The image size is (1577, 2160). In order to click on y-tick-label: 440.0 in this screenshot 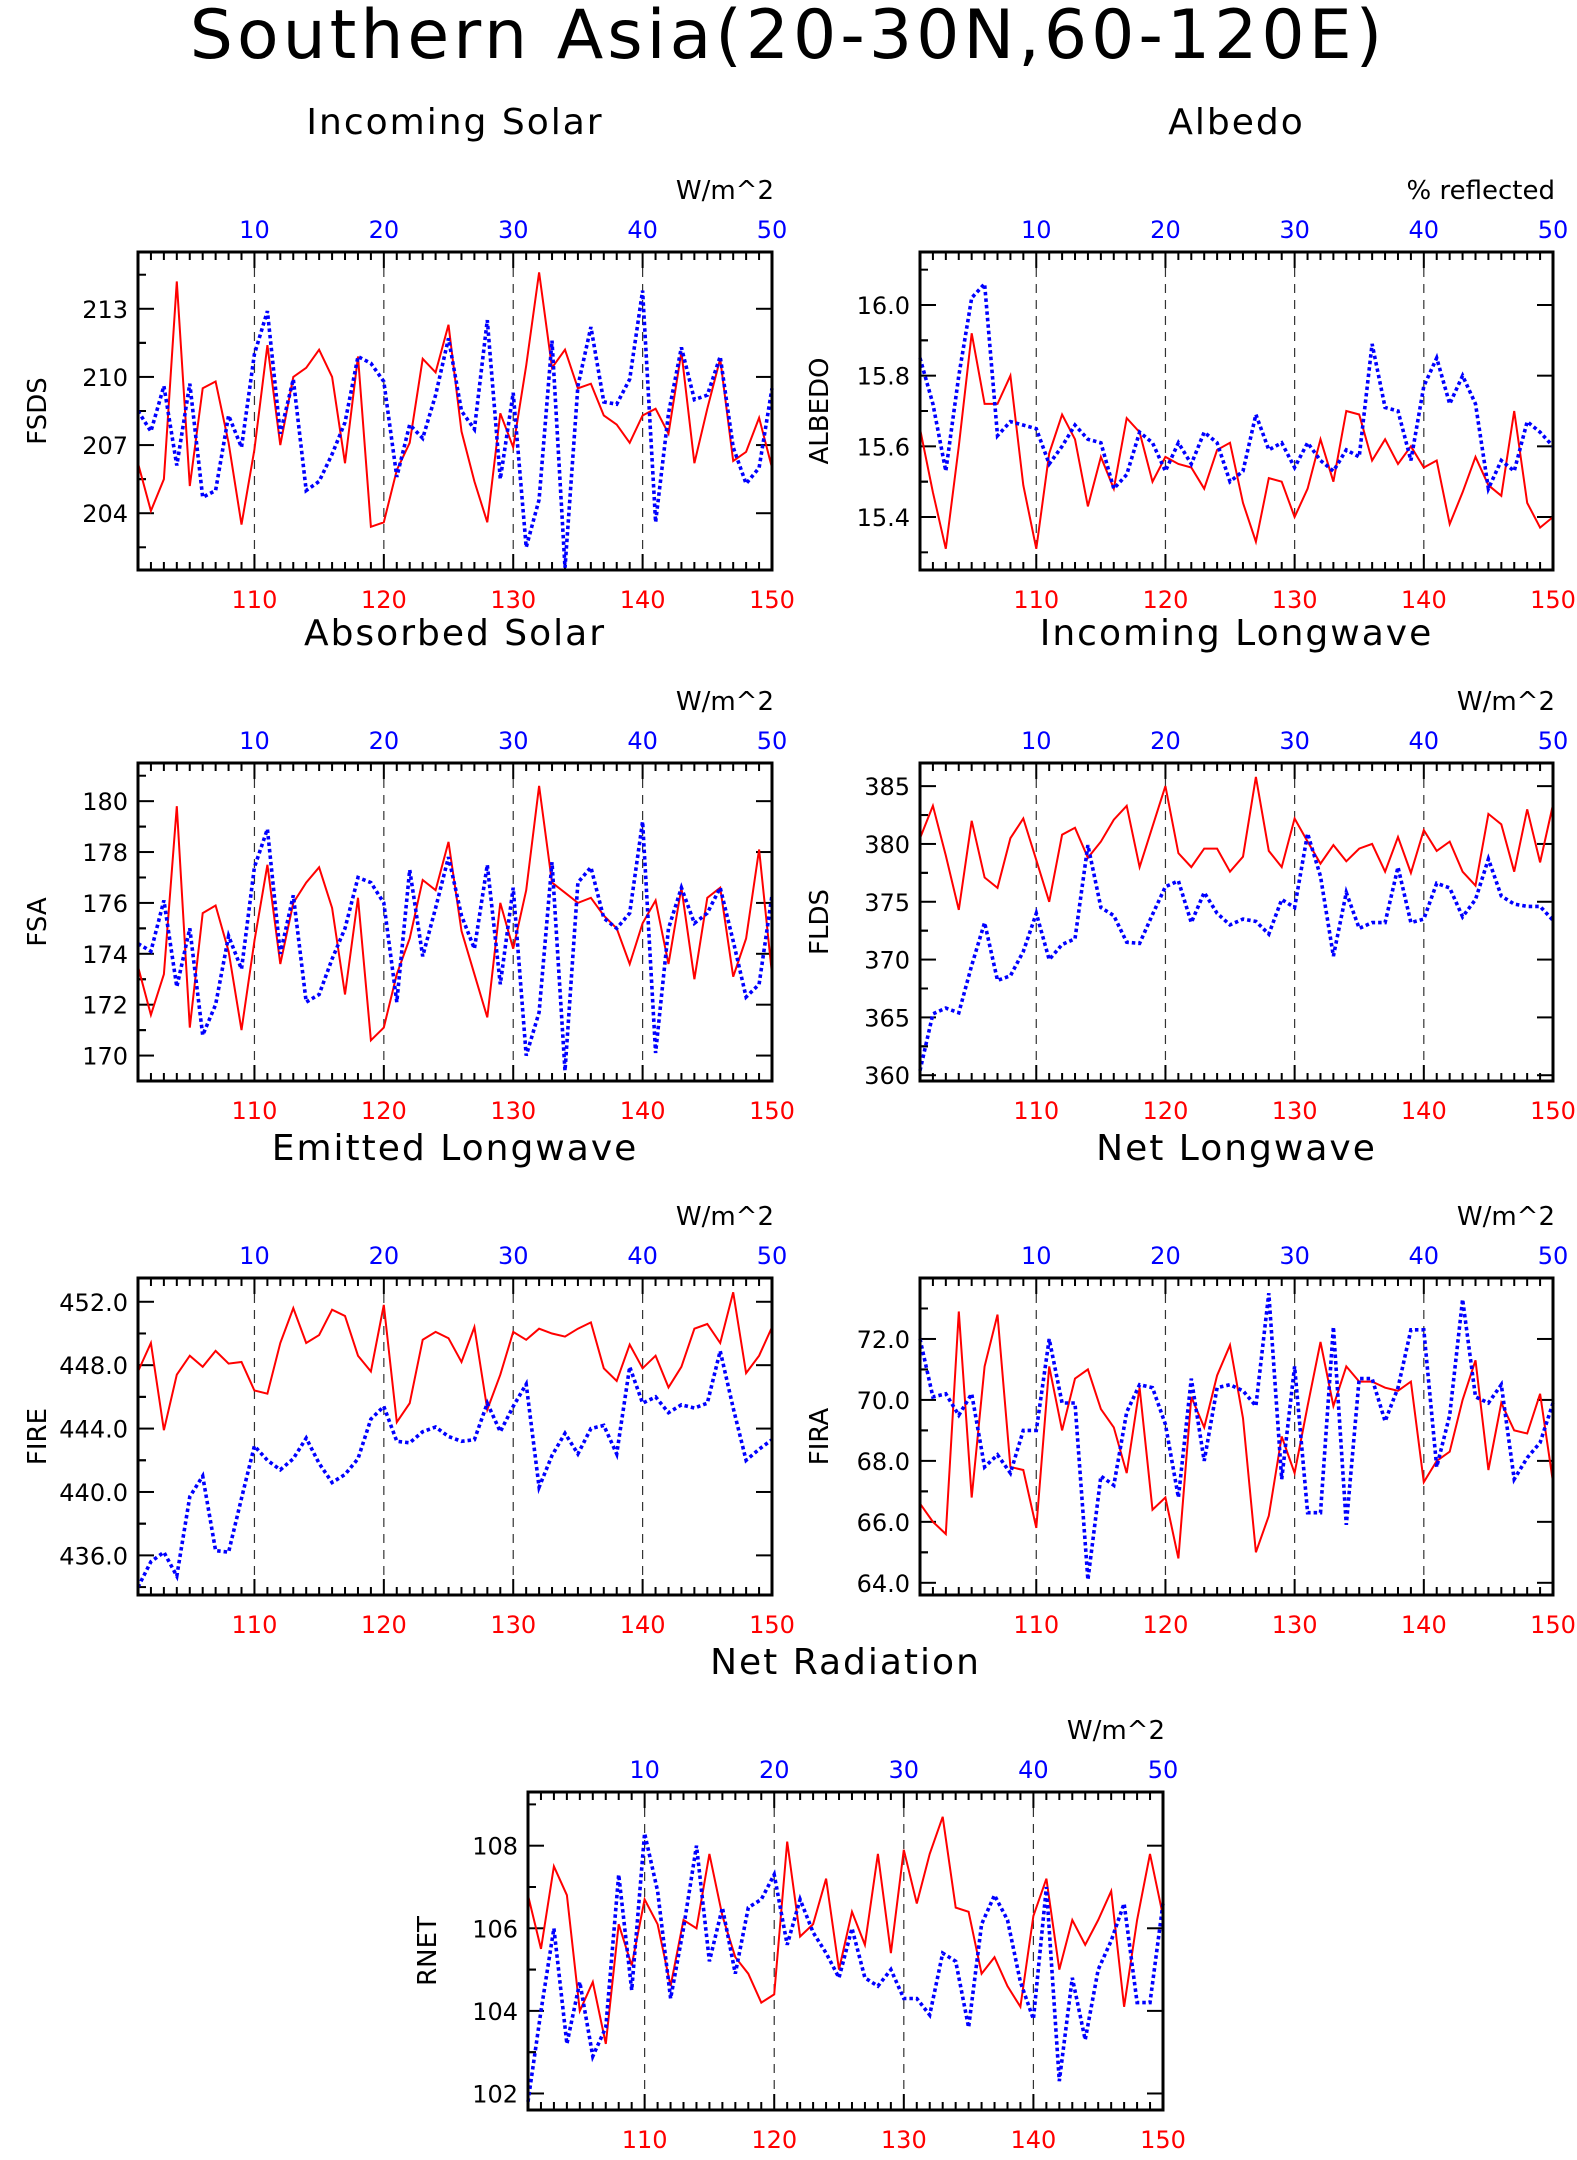, I will do `click(93, 1493)`.